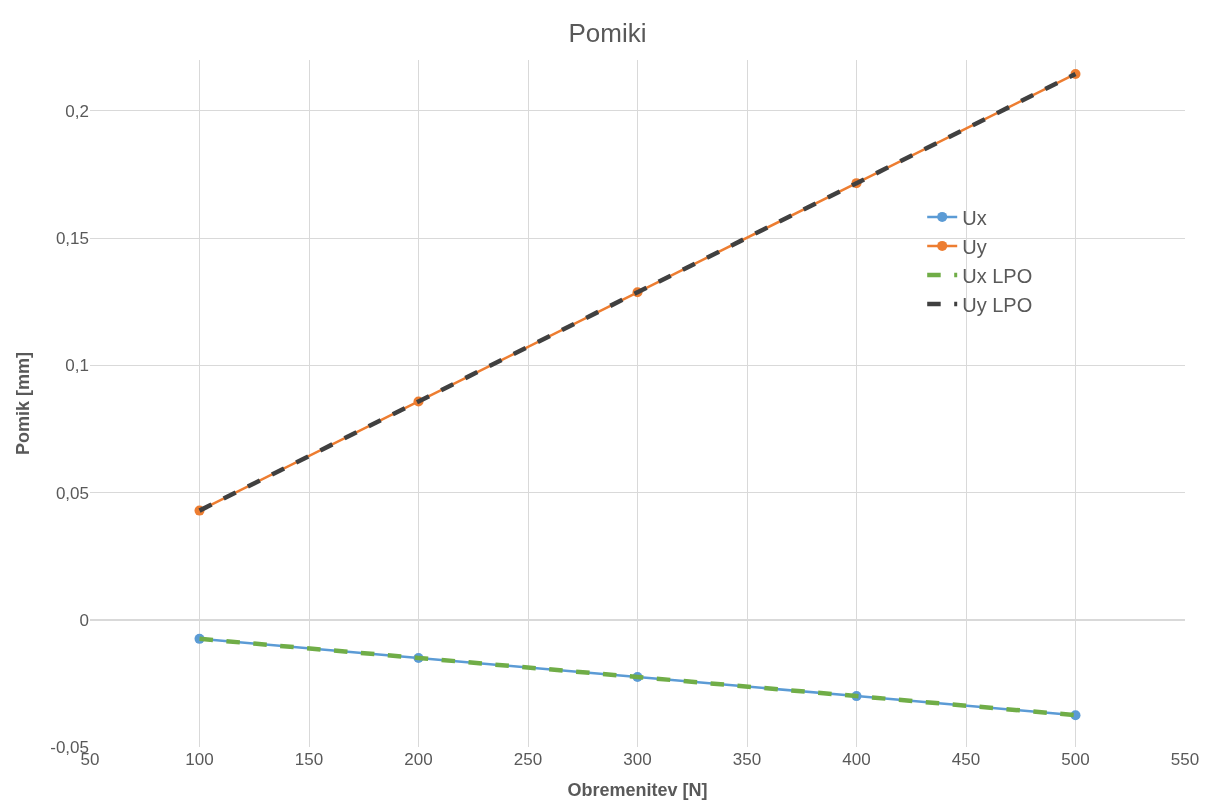  Describe the element at coordinates (1185, 759) in the screenshot. I see `x-tick-label: 550` at that location.